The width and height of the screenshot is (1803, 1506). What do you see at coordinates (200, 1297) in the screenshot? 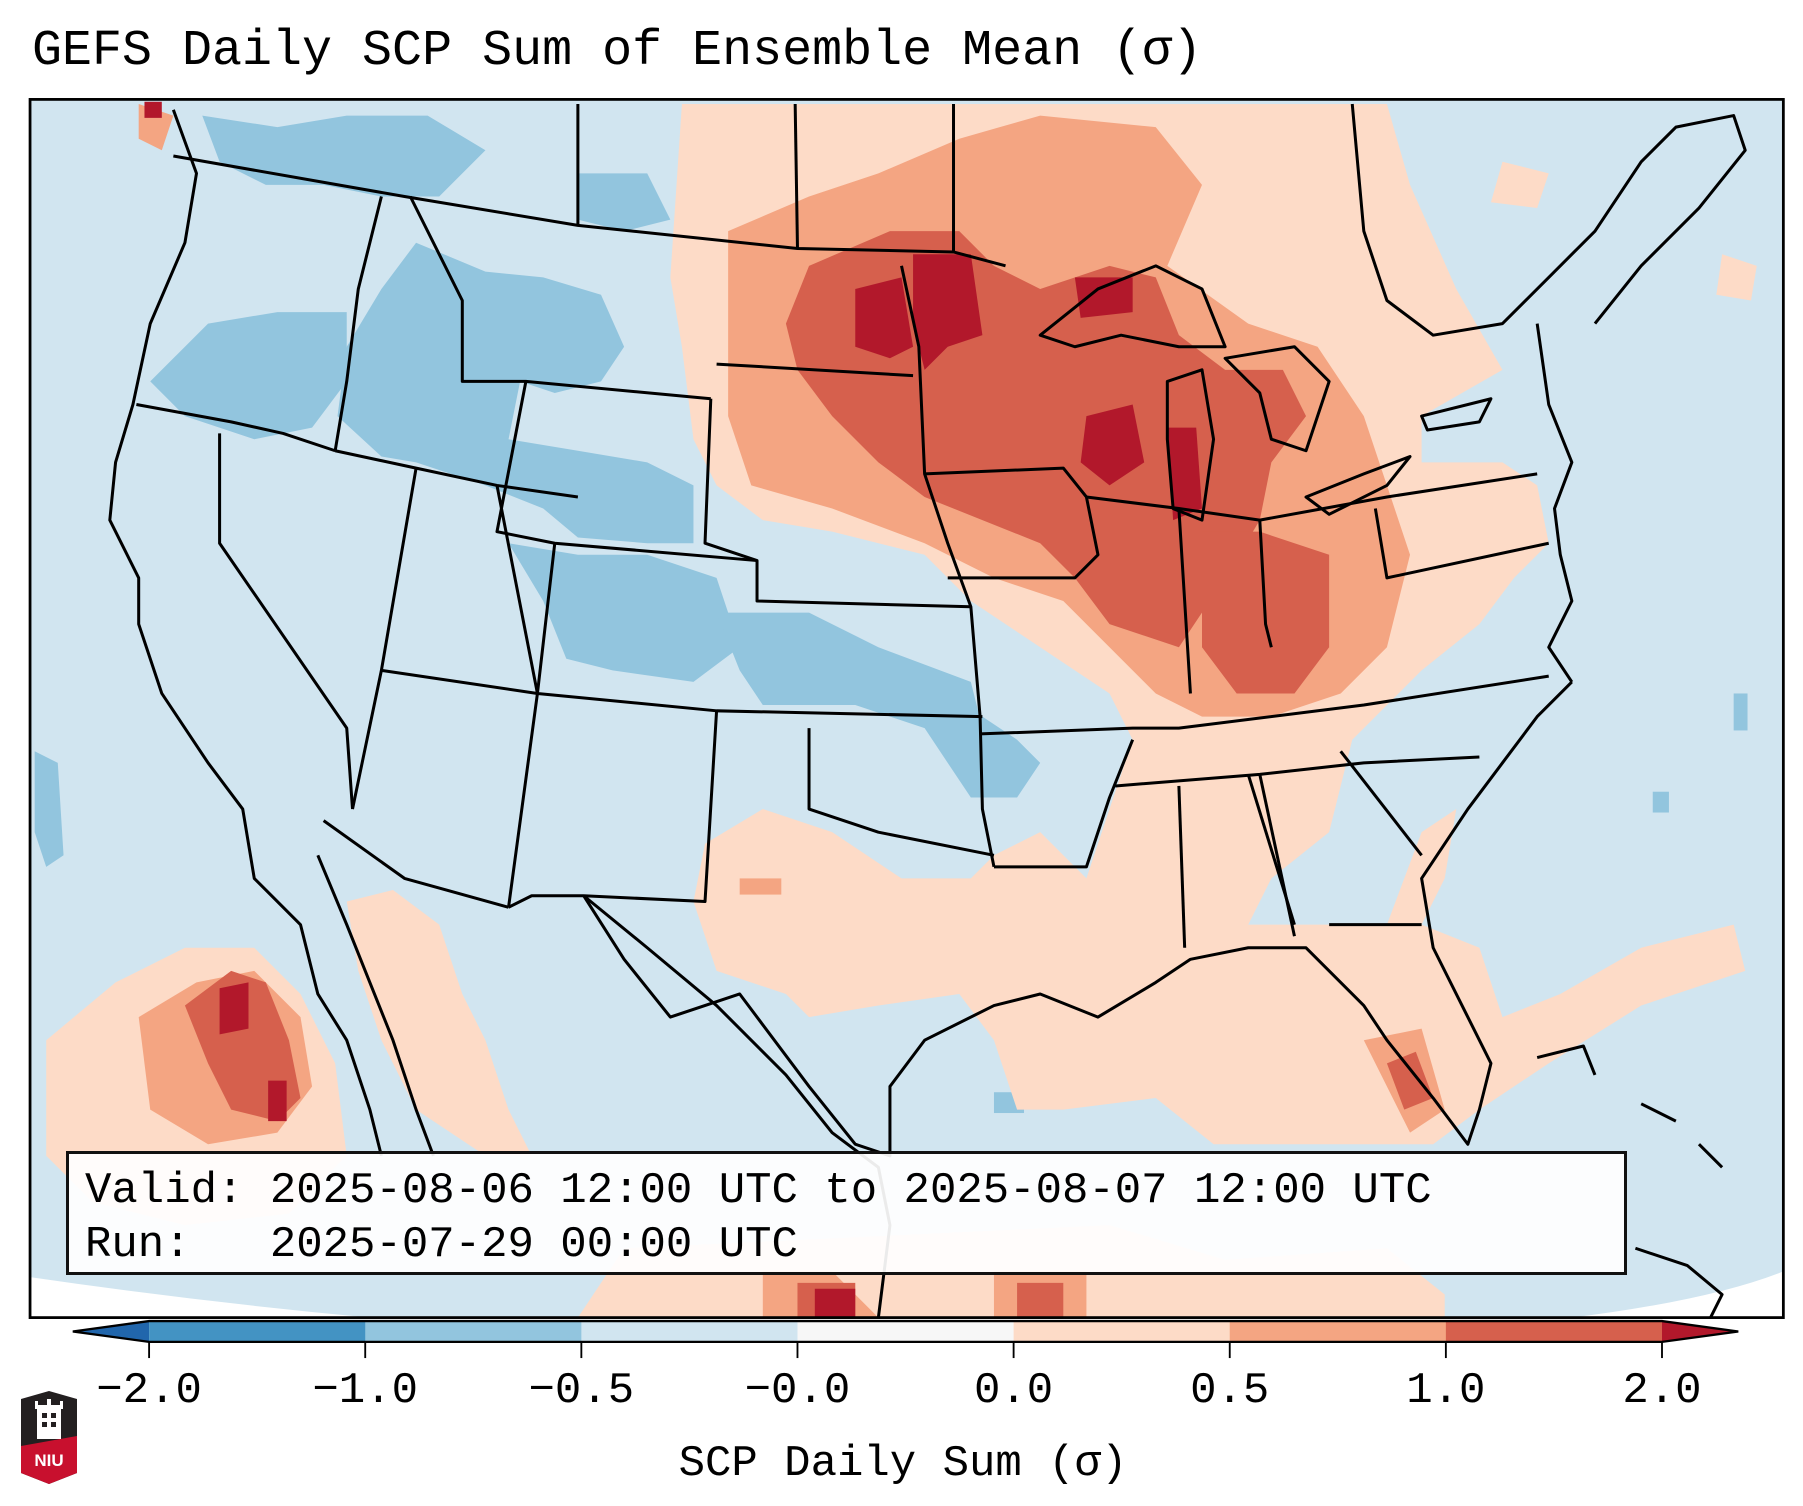
I see `outside-projection-sw` at bounding box center [200, 1297].